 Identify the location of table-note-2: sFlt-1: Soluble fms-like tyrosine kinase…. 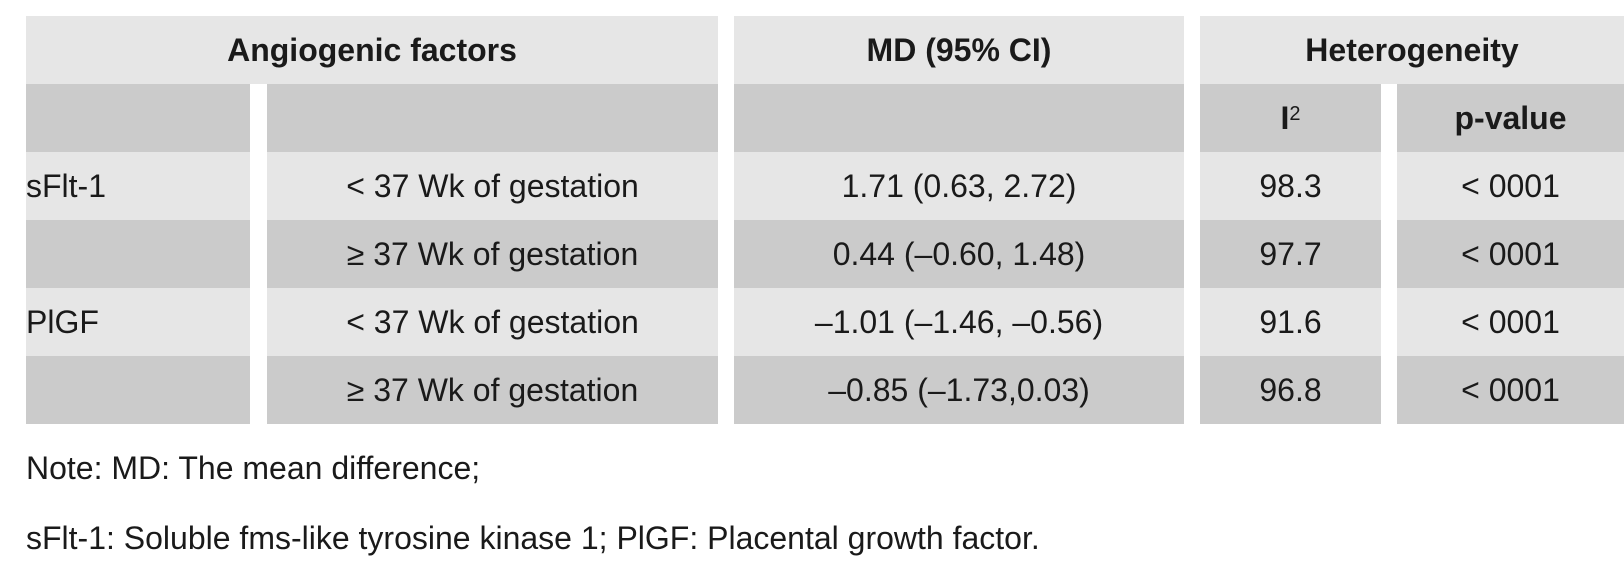
(533, 538).